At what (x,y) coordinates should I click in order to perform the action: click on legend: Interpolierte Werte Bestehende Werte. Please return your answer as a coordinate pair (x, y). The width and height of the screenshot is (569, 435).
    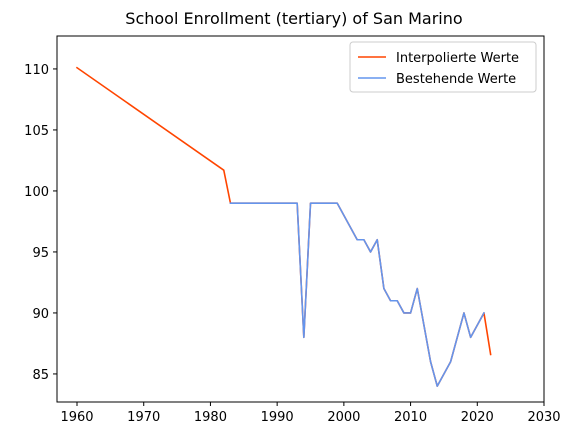
    Looking at the image, I should click on (443, 67).